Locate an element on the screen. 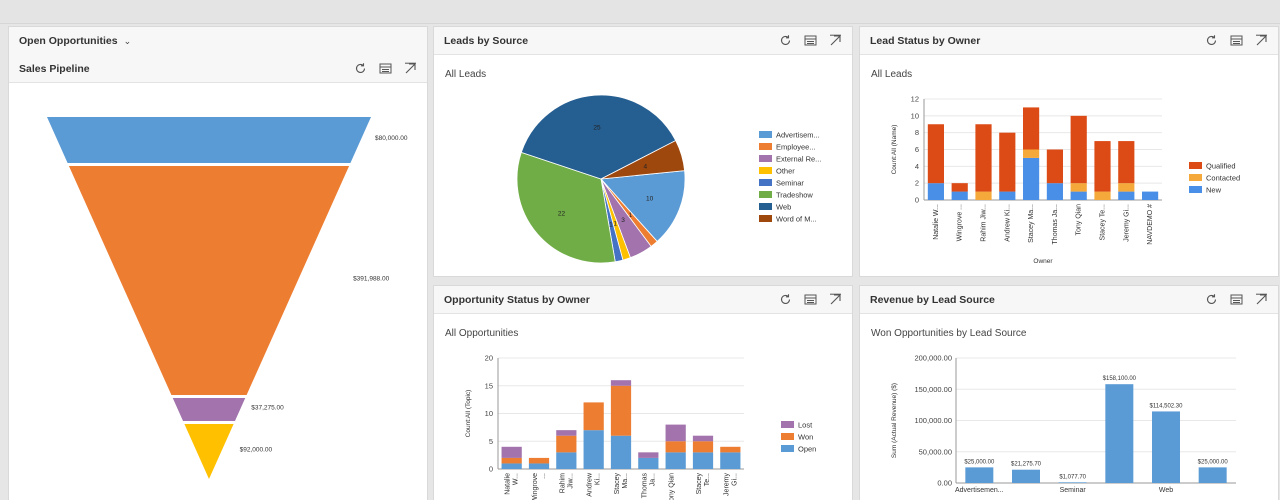  y-tick-label: 20 is located at coordinates (489, 358).